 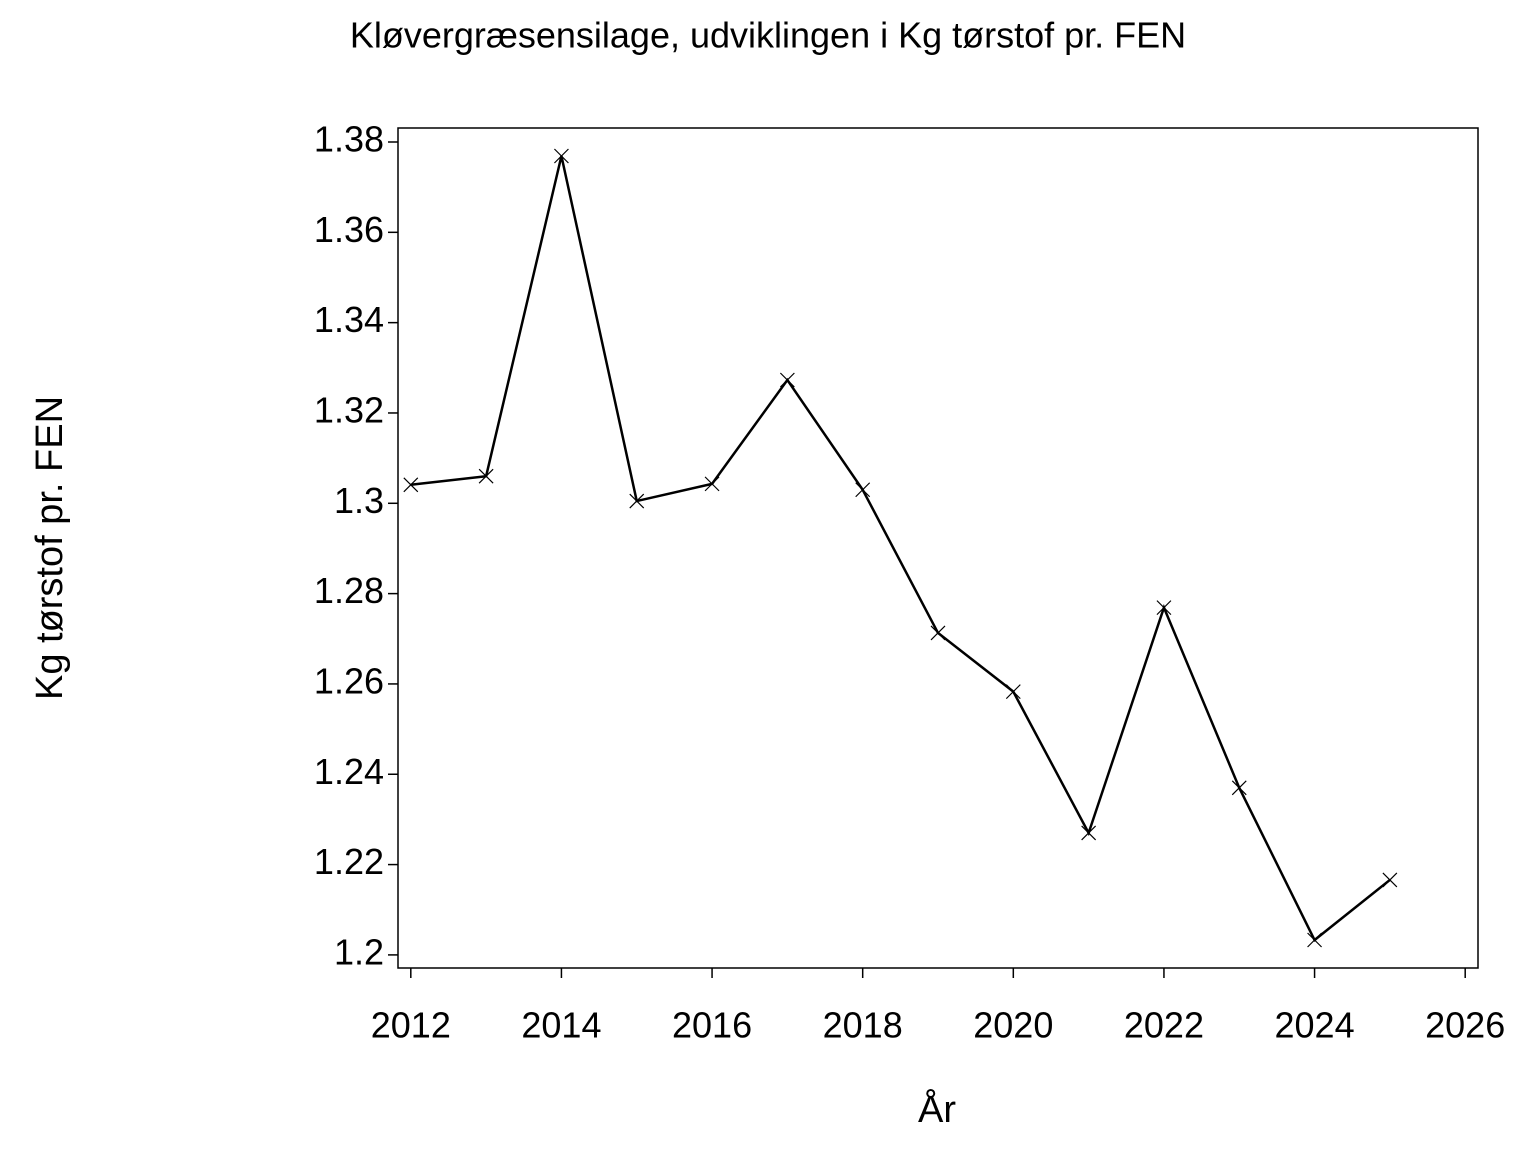 I want to click on x-tick-label: 2022, so click(x=1164, y=1025).